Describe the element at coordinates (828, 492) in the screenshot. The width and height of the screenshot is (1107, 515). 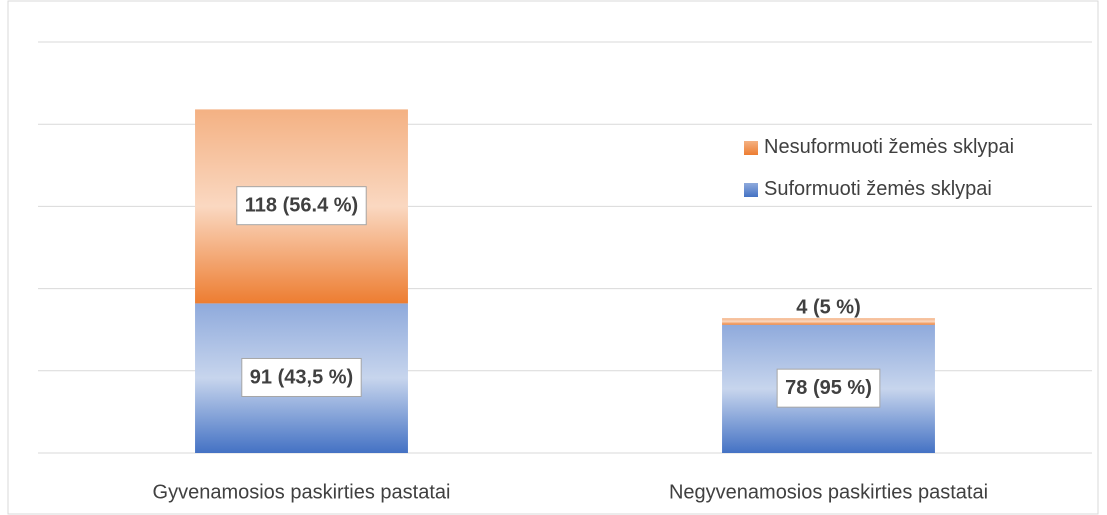
I see `x-tick-label: Negyvenamosios paskirties pastatai` at that location.